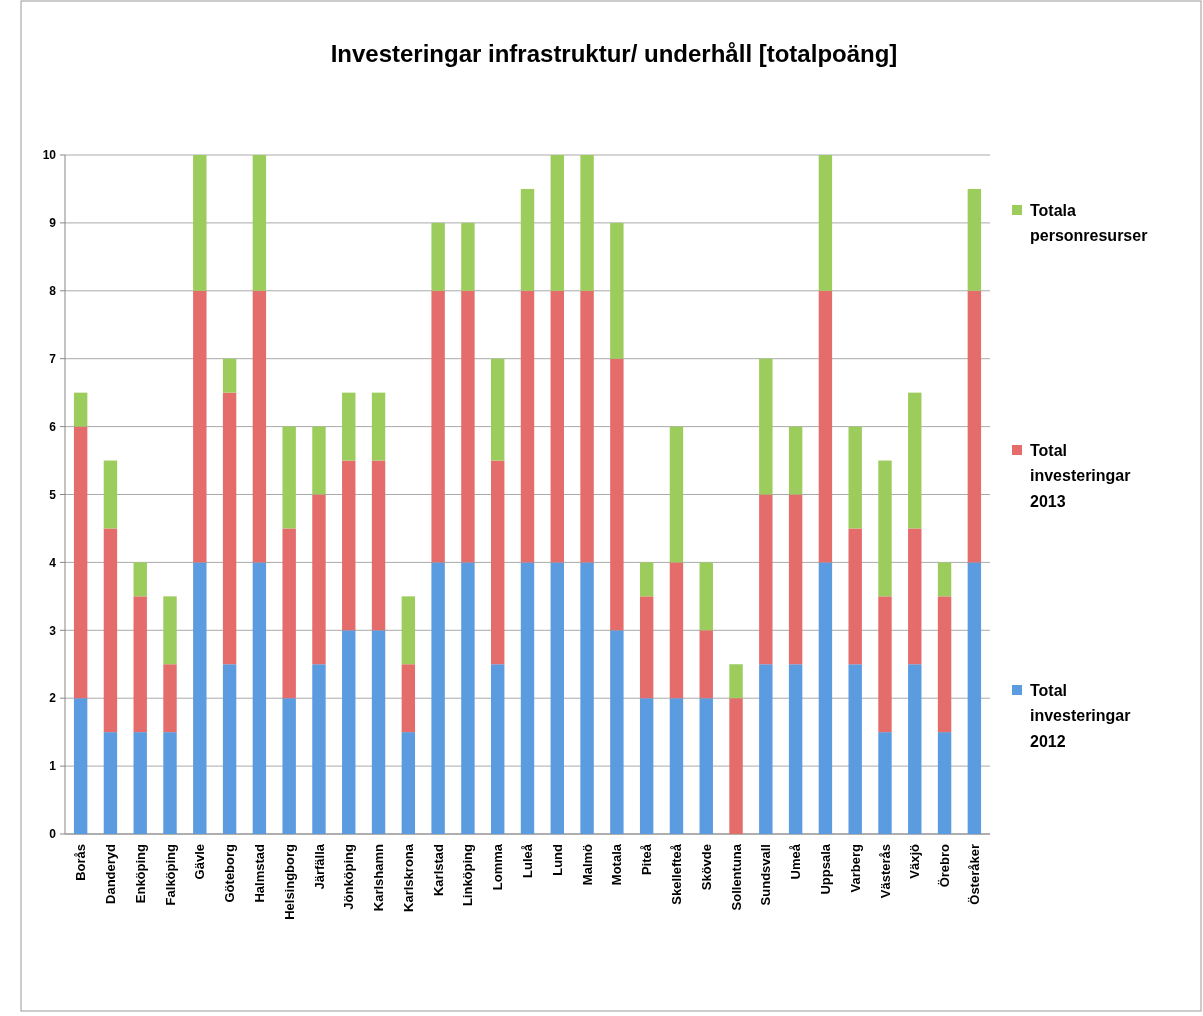 Image resolution: width=1203 pixels, height=1016 pixels. What do you see at coordinates (53, 766) in the screenshot?
I see `y-tick-label: 1` at bounding box center [53, 766].